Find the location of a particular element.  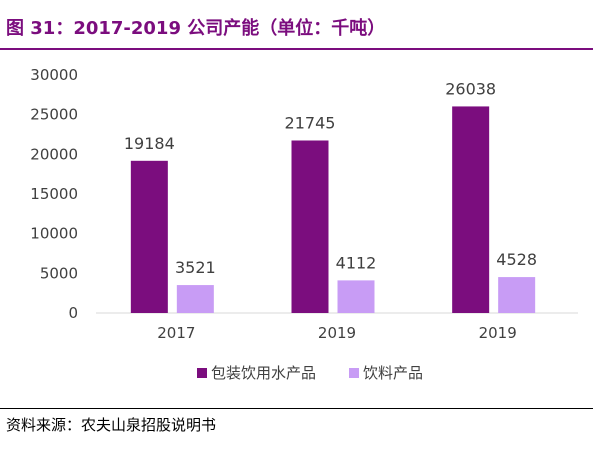

y-tick-label: 0 is located at coordinates (73, 313).